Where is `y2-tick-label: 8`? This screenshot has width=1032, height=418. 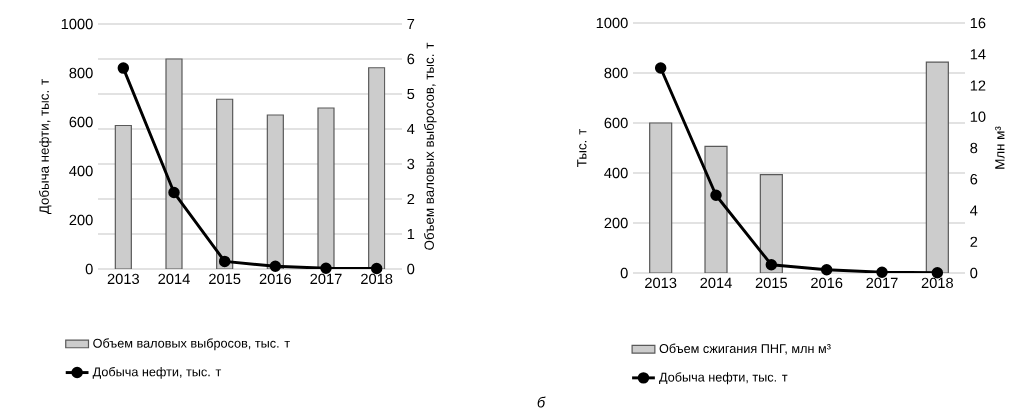
y2-tick-label: 8 is located at coordinates (974, 148).